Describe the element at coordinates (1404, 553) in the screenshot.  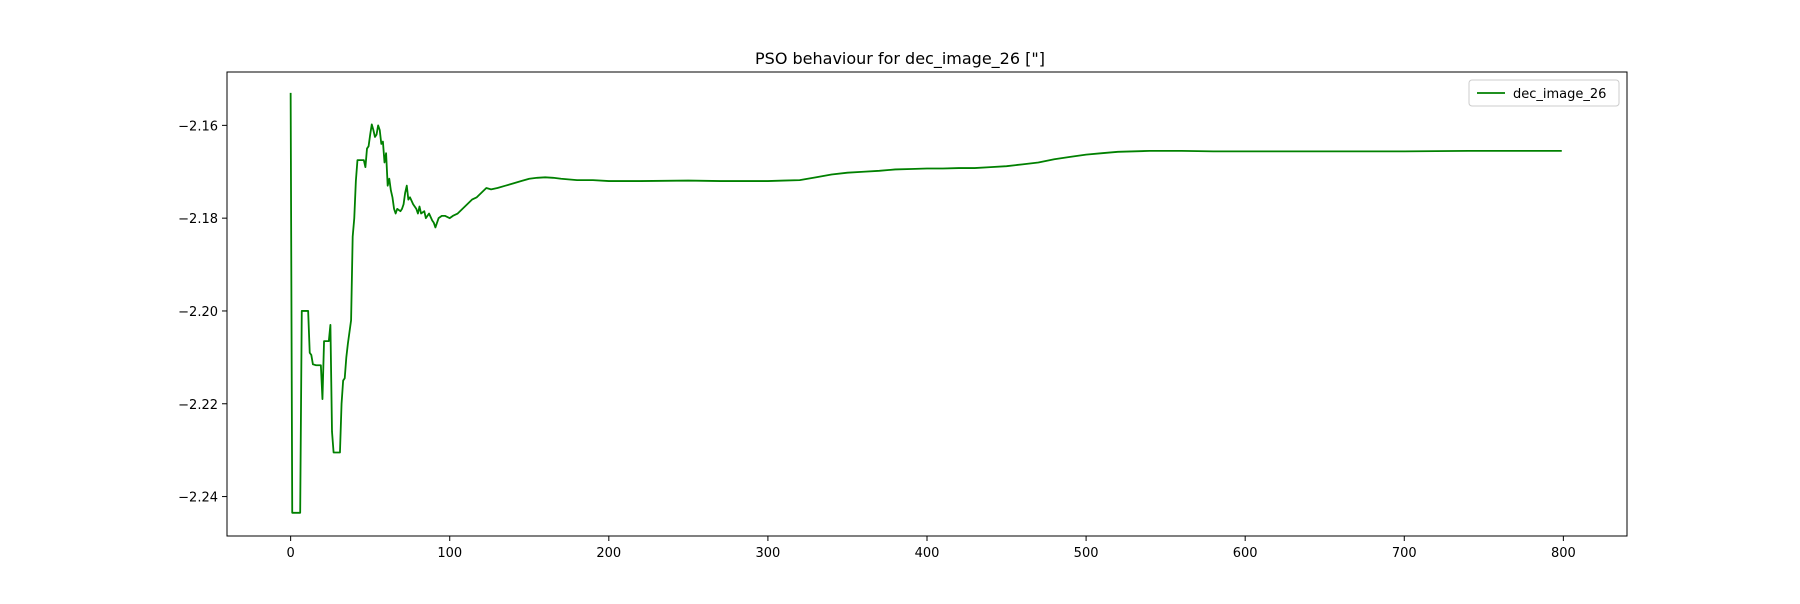
I see `x-tick-label: 700` at that location.